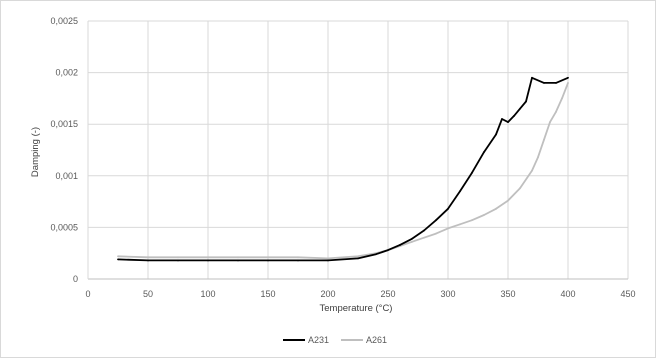 This screenshot has width=656, height=358. I want to click on x-tick-label: 150, so click(267, 294).